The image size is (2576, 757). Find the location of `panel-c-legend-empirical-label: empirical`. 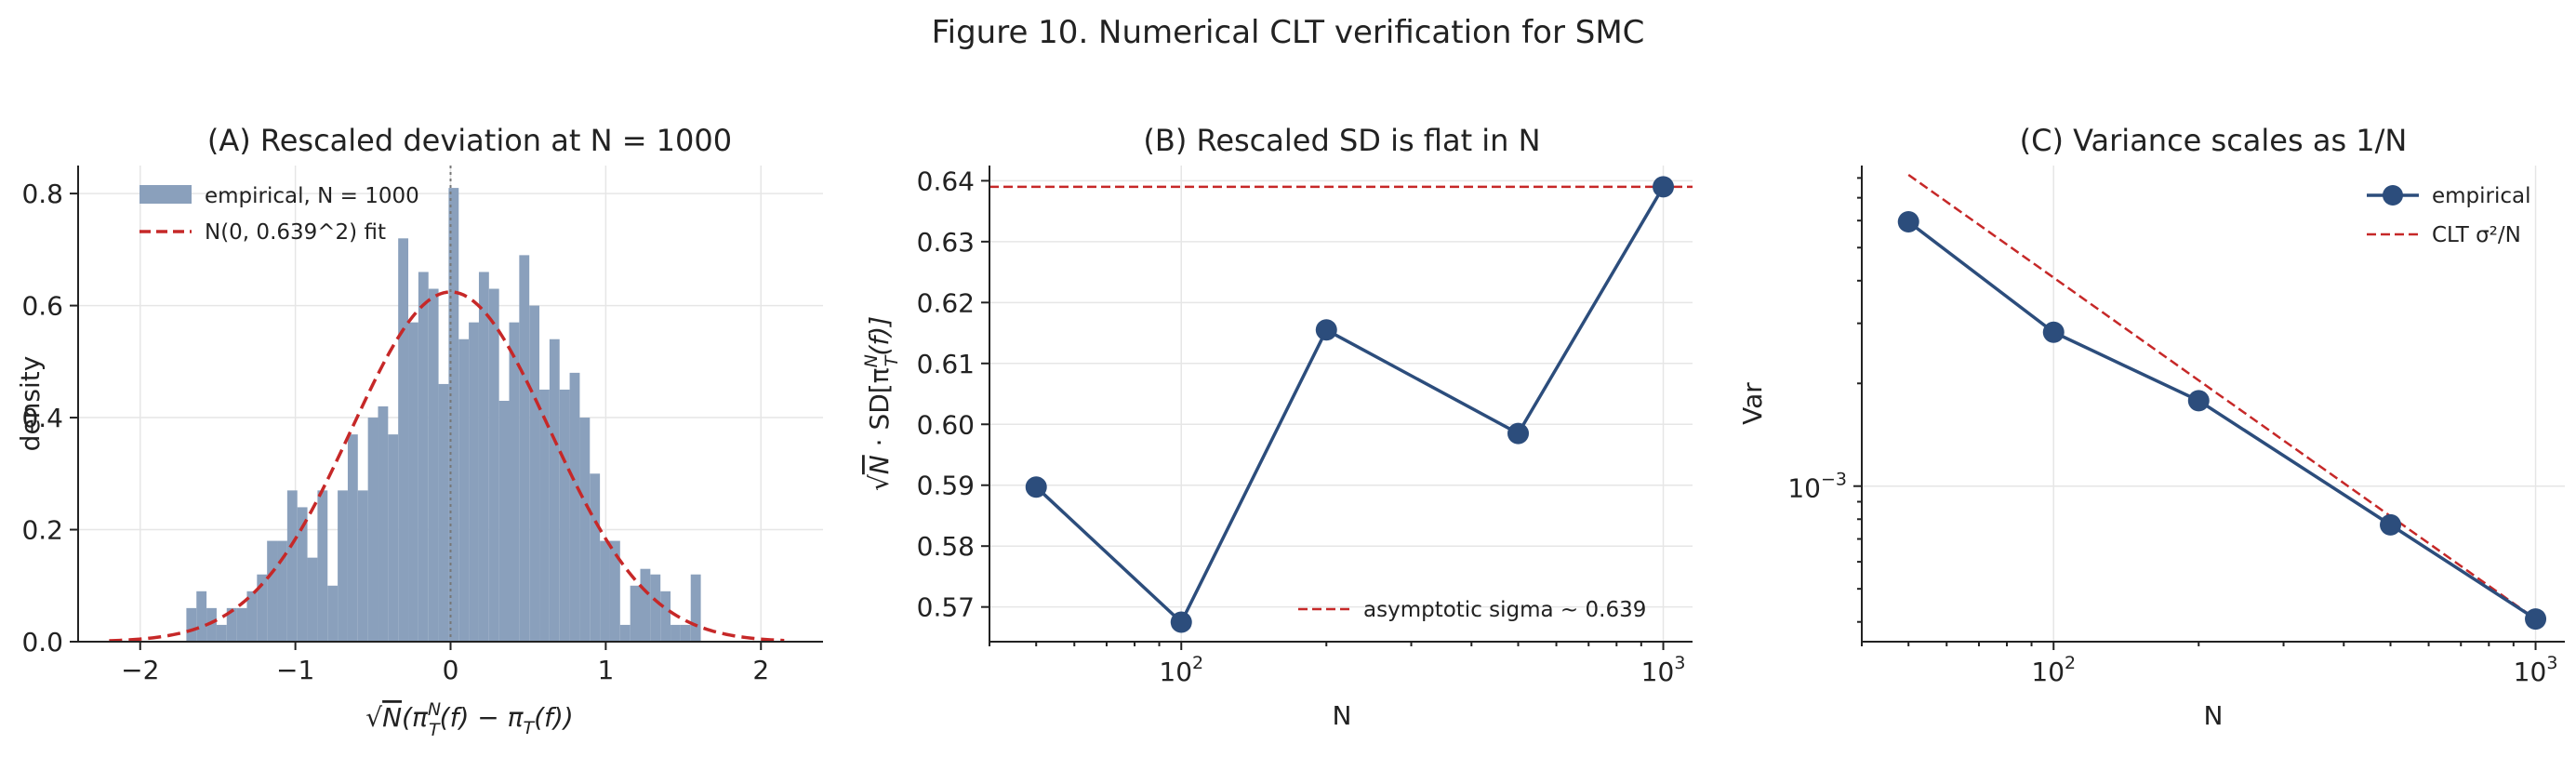

panel-c-legend-empirical-label: empirical is located at coordinates (2481, 196).